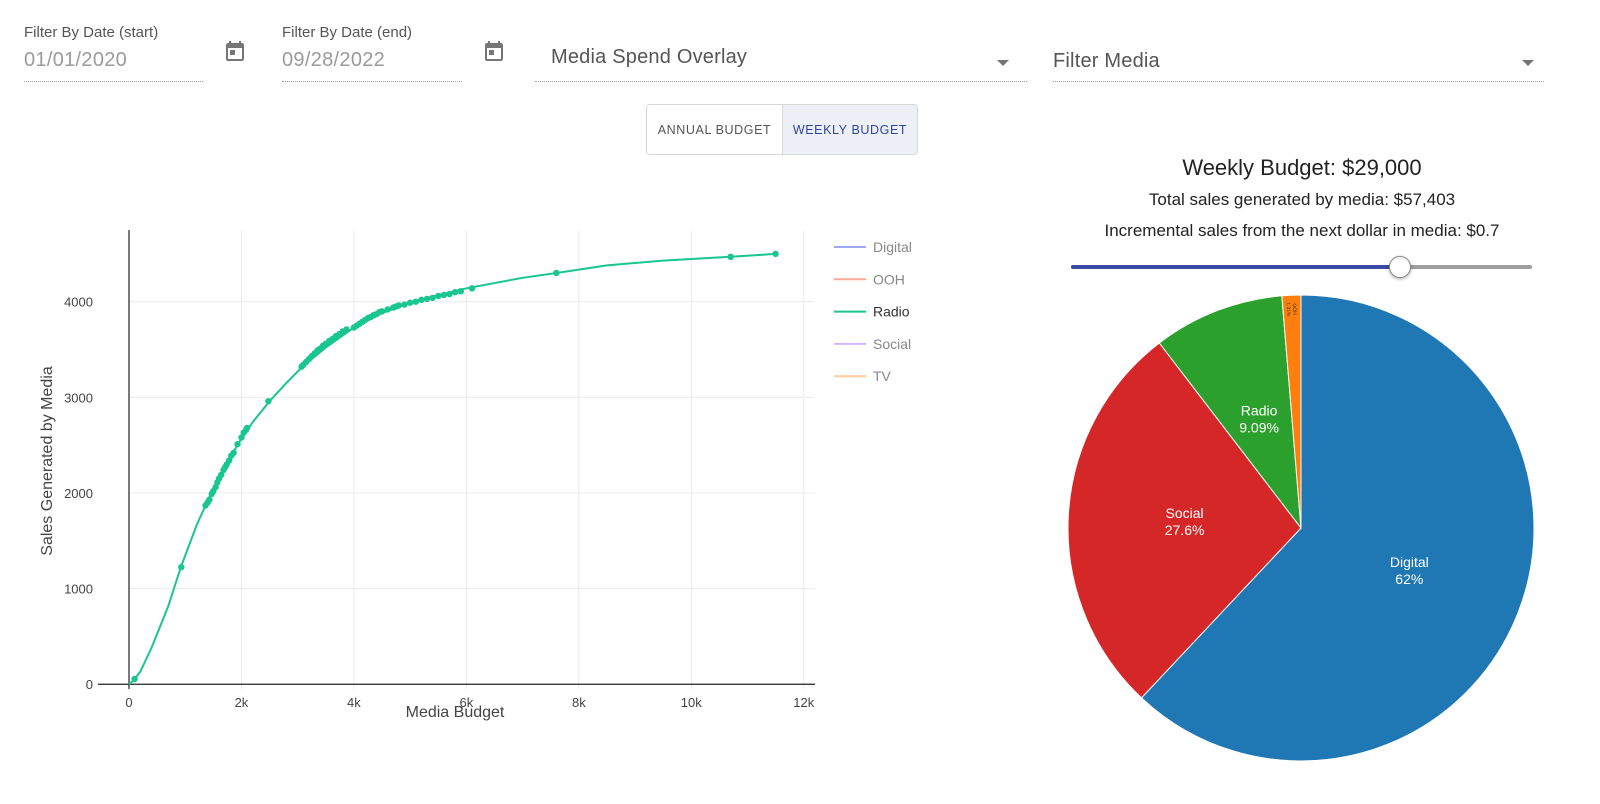 The height and width of the screenshot is (804, 1600). Describe the element at coordinates (78, 493) in the screenshot. I see `y-tick-label: 2000` at that location.